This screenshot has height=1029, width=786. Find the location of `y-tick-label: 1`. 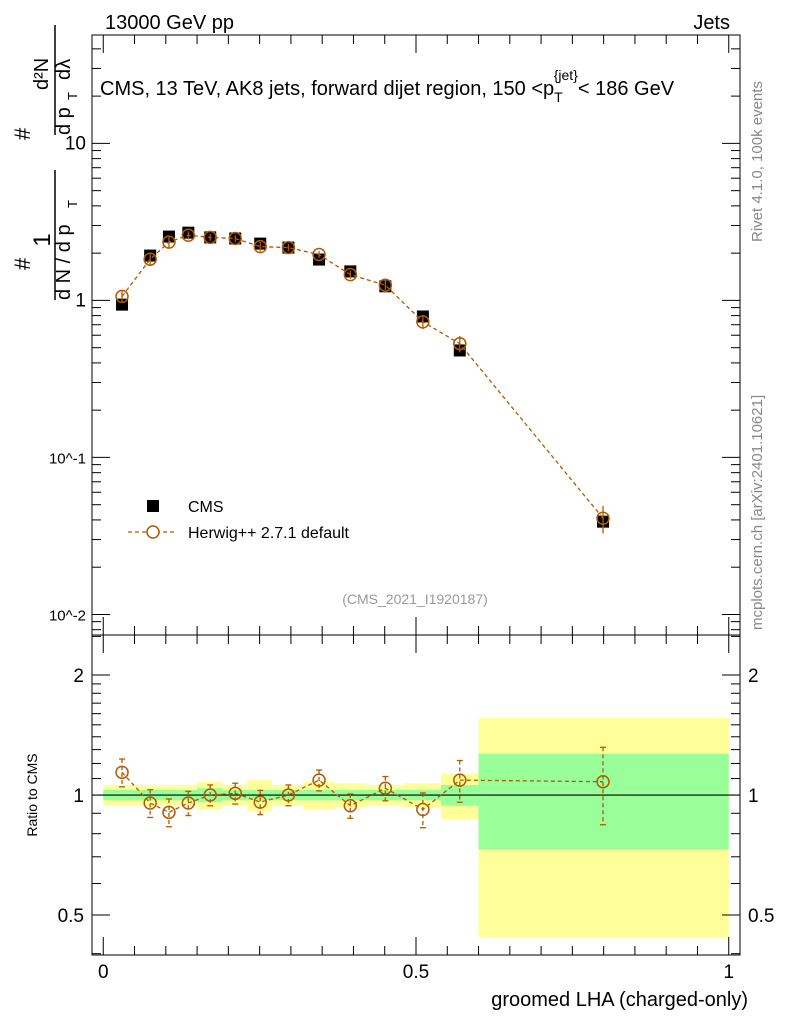

y-tick-label: 1 is located at coordinates (80, 300).